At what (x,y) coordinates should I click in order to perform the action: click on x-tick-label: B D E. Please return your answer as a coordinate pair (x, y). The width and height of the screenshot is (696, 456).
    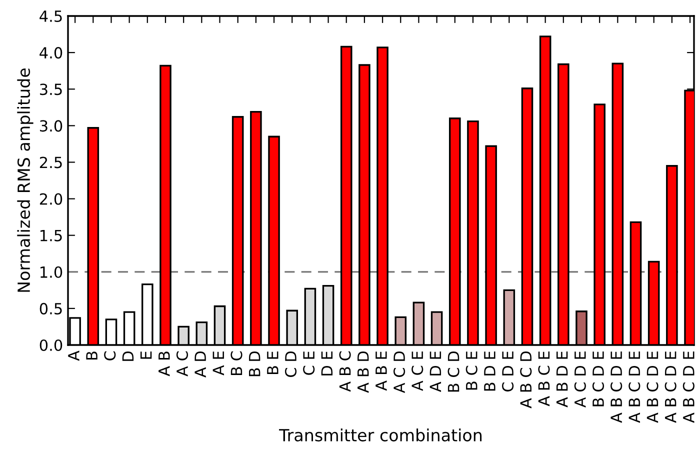
    Looking at the image, I should click on (490, 371).